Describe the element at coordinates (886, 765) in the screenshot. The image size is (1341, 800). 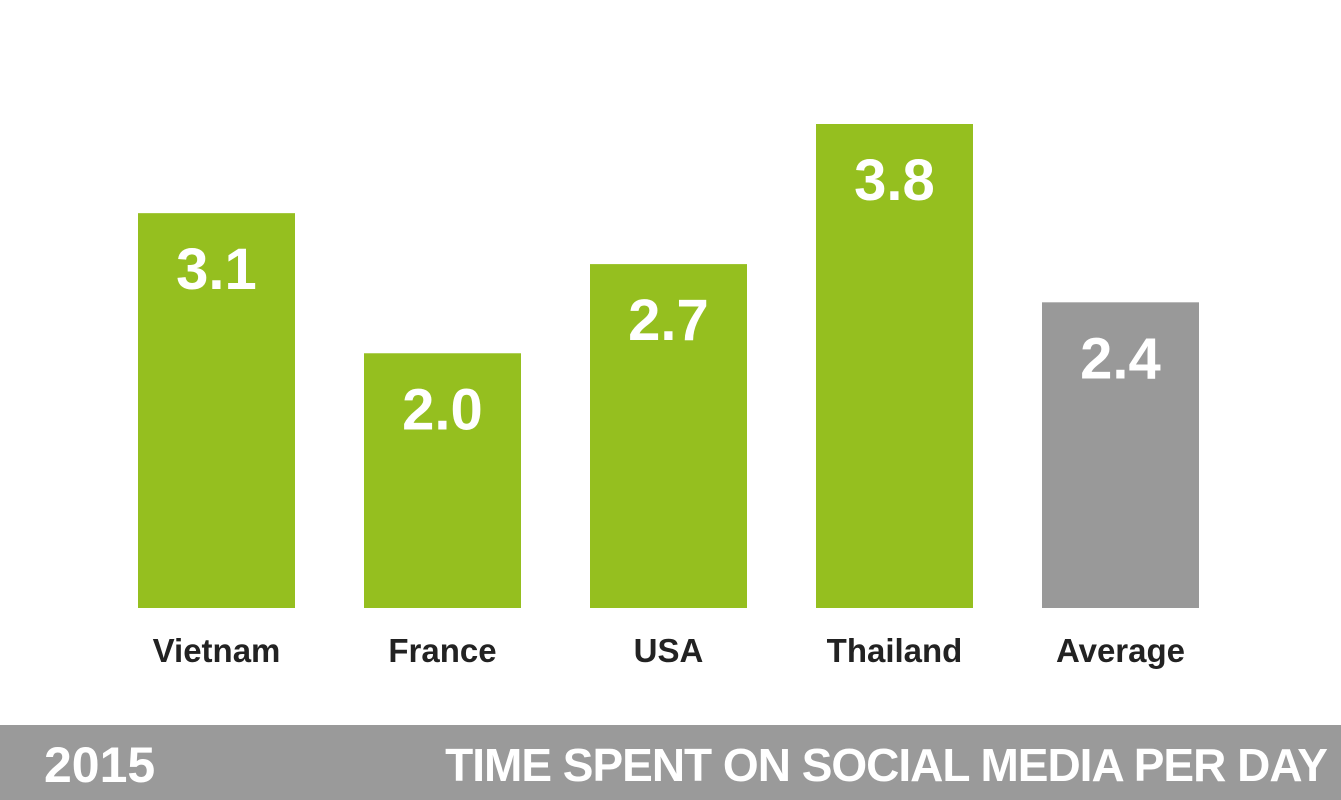
I see `chart-title: TIME SPENT ON SOCIAL MEDIA PER DAY` at that location.